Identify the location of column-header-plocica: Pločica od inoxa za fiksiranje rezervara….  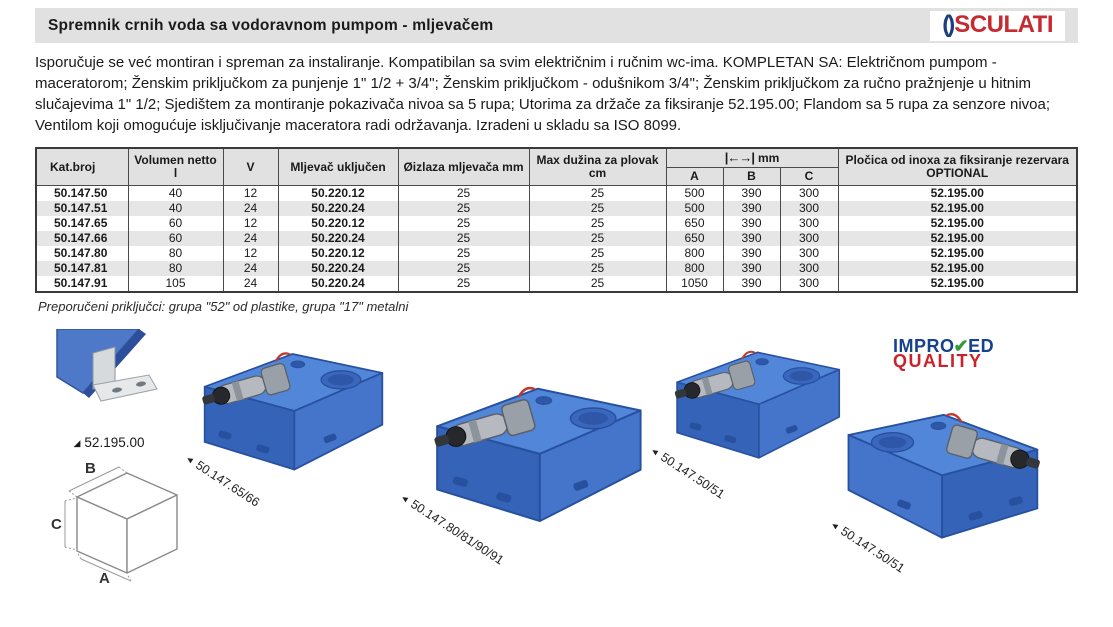
(957, 166).